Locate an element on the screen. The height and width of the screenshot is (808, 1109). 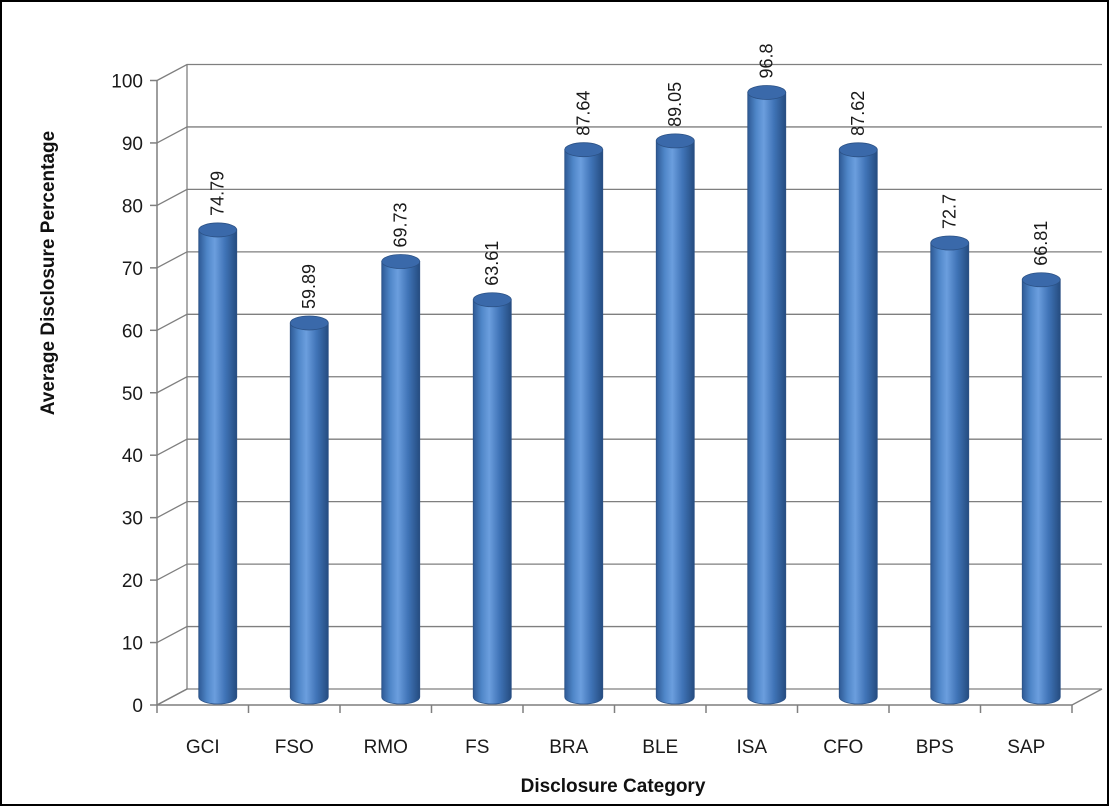
y-tick-label: 30 is located at coordinates (132, 519).